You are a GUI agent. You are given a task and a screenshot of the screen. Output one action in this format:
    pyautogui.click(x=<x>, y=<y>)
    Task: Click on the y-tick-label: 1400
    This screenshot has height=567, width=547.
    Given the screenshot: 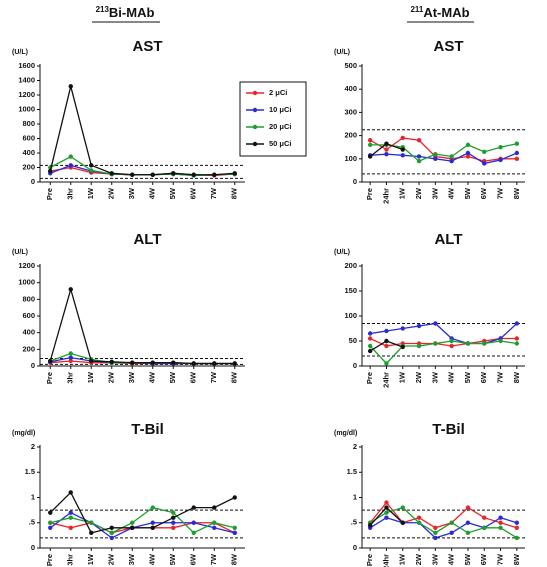 What is the action you would take?
    pyautogui.click(x=26, y=79)
    